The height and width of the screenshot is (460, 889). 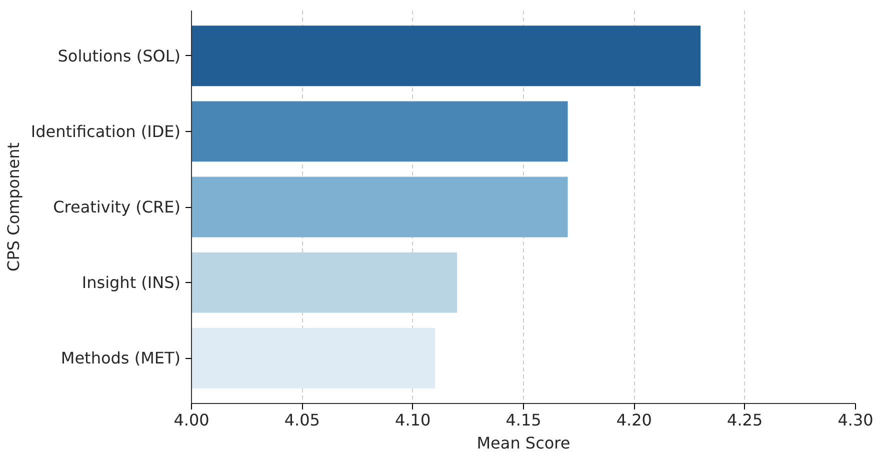 I want to click on y-tick-label: Methods (MET), so click(x=120, y=358).